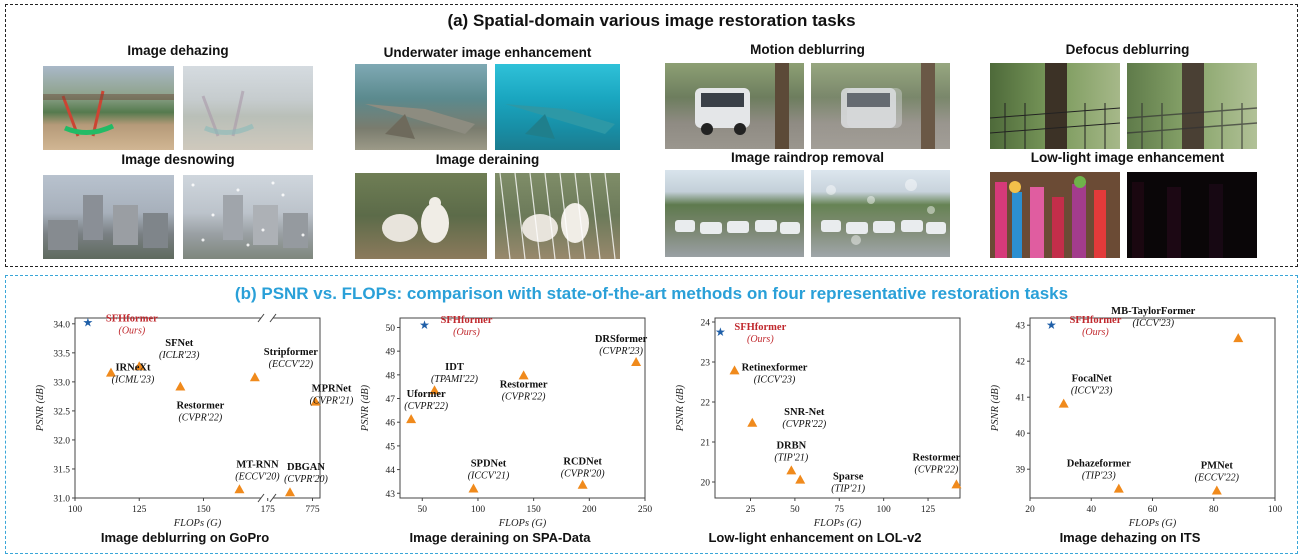 The image size is (1305, 559). What do you see at coordinates (1092, 510) in the screenshot?
I see `x-tick-label: 40` at bounding box center [1092, 510].